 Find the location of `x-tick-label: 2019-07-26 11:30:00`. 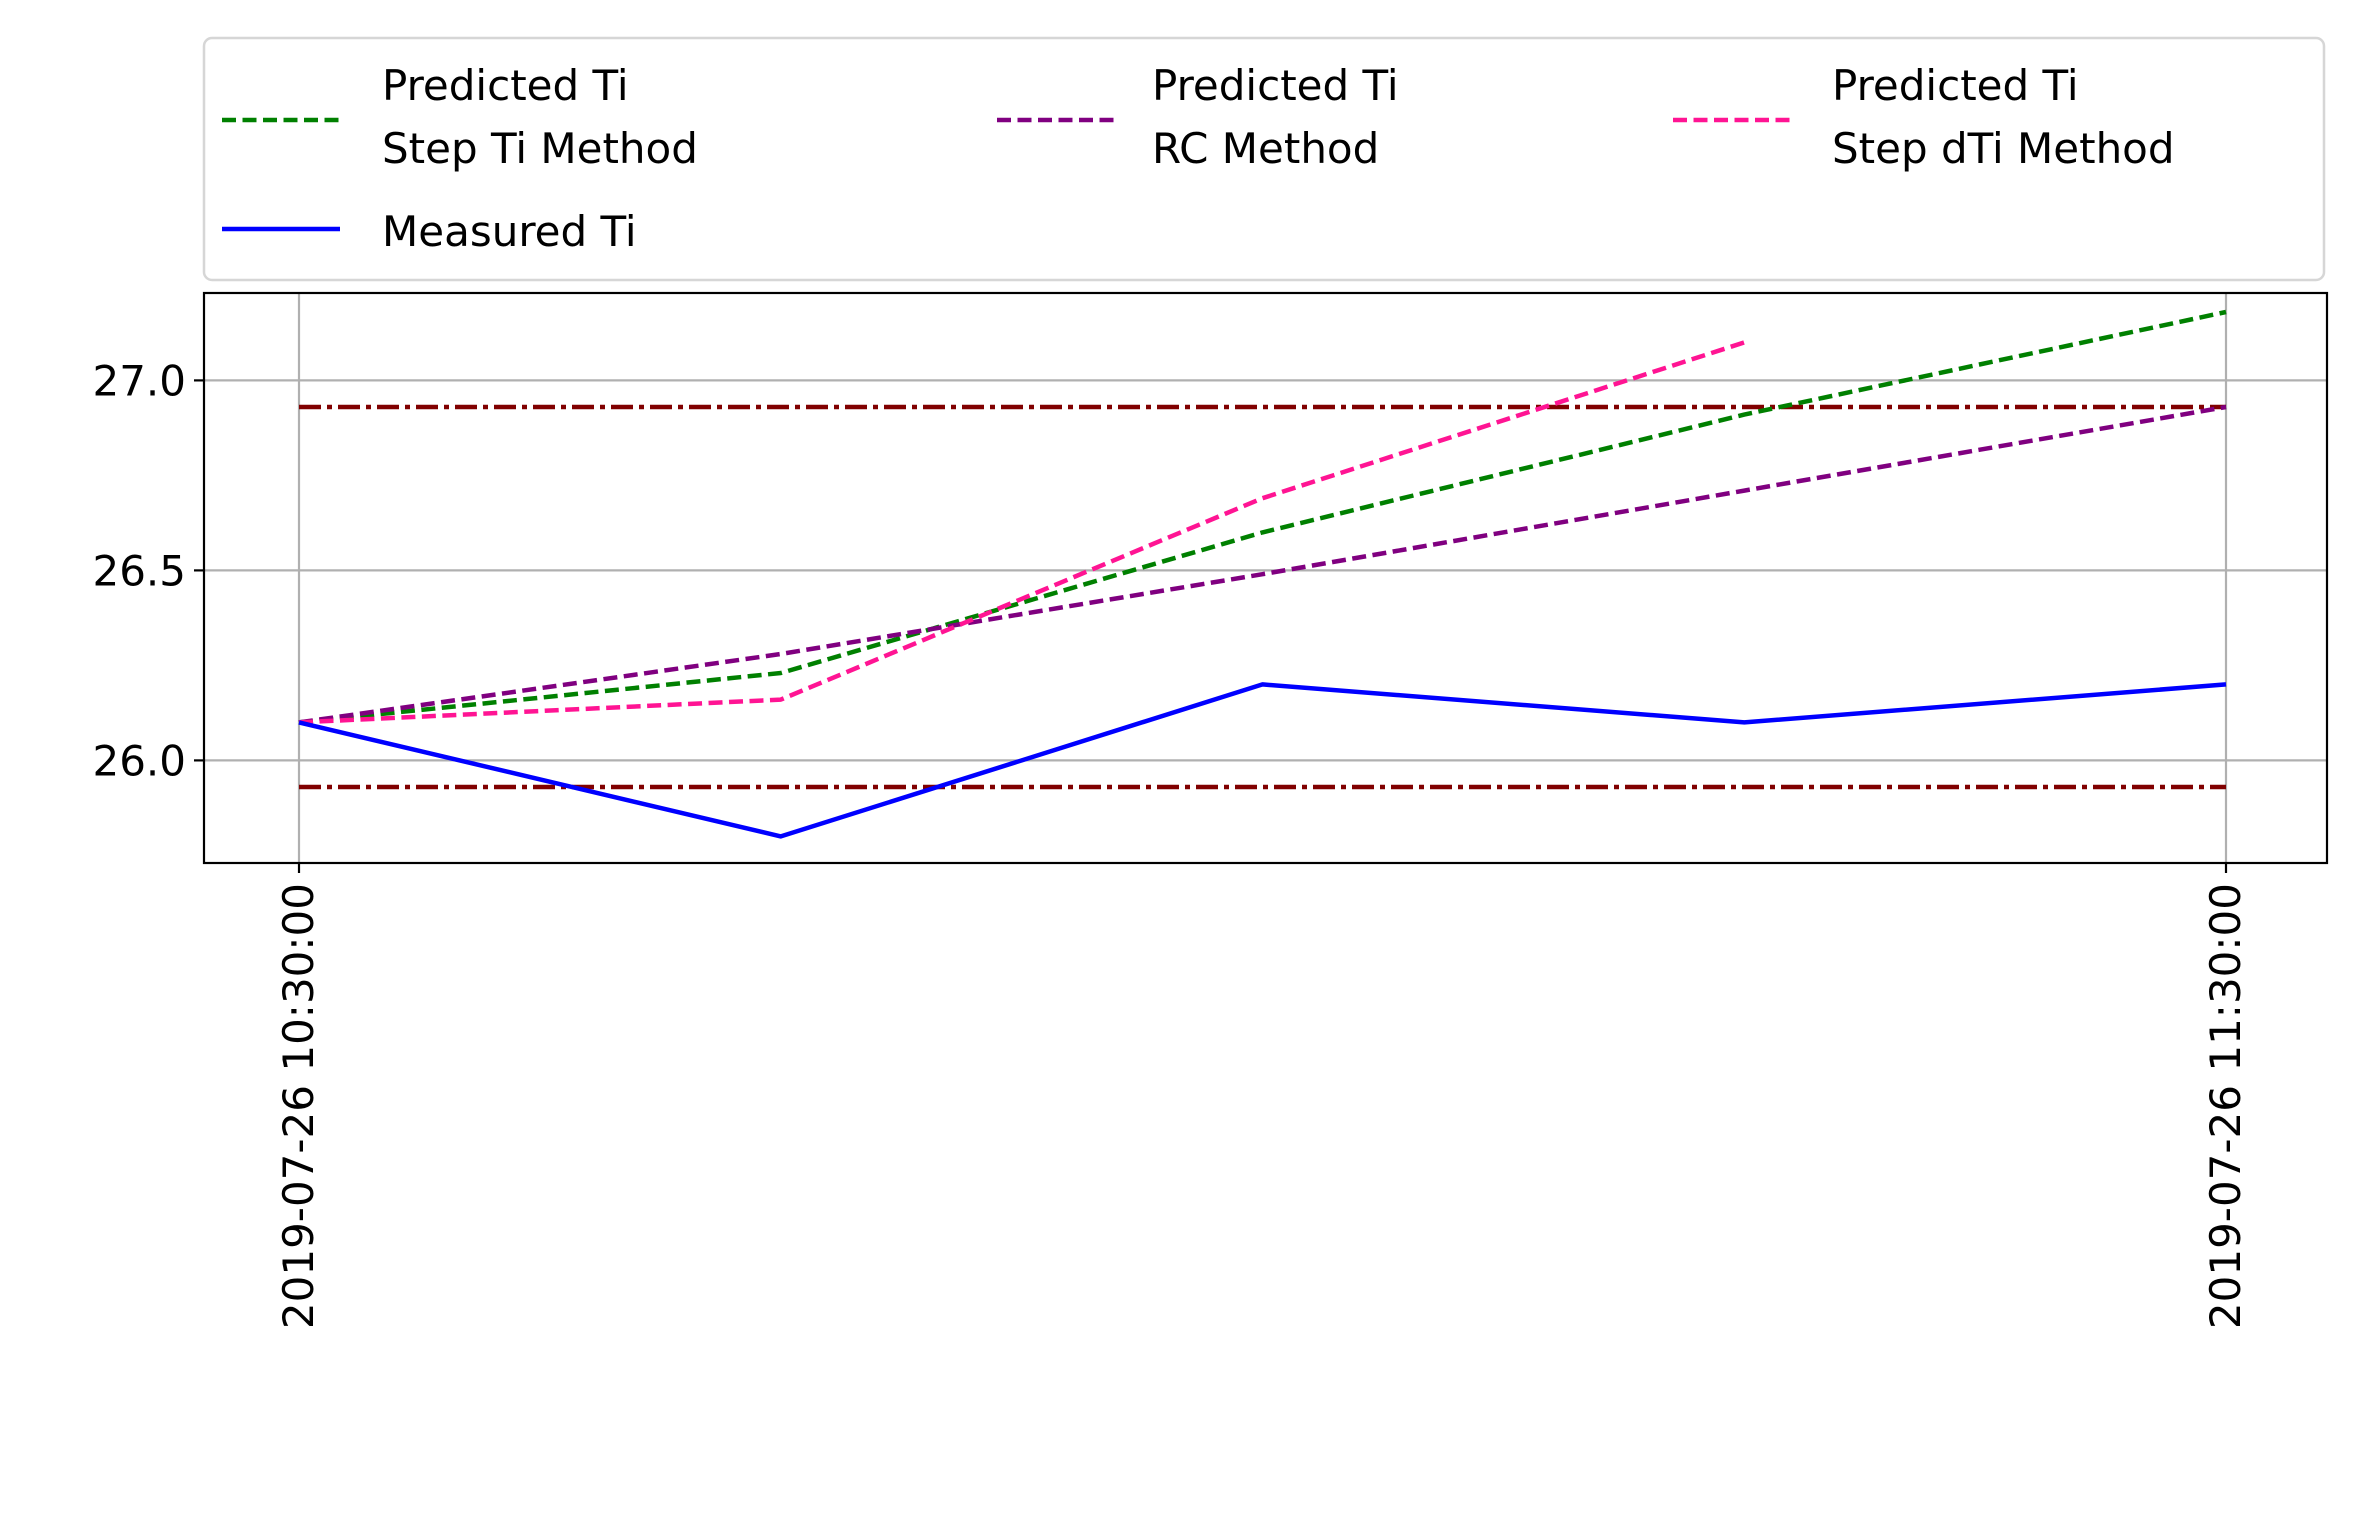

x-tick-label: 2019-07-26 11:30:00 is located at coordinates (2225, 1106).